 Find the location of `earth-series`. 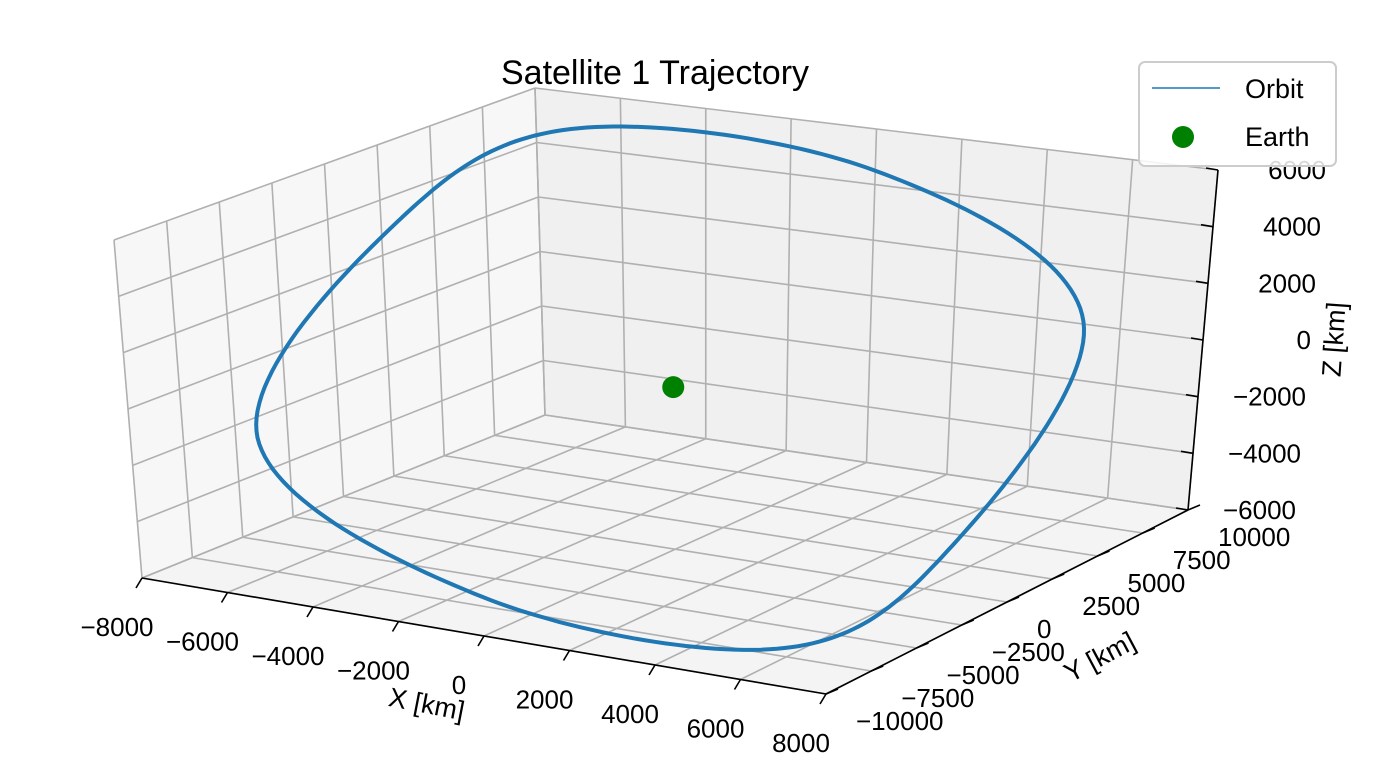

earth-series is located at coordinates (673, 387).